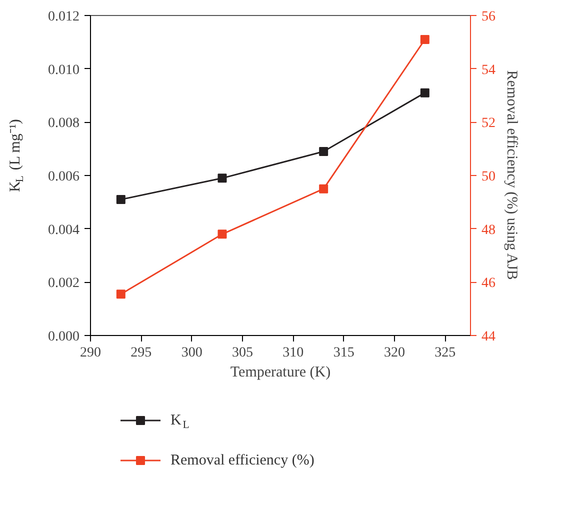  Describe the element at coordinates (141, 353) in the screenshot. I see `x-tick-label: 295` at that location.